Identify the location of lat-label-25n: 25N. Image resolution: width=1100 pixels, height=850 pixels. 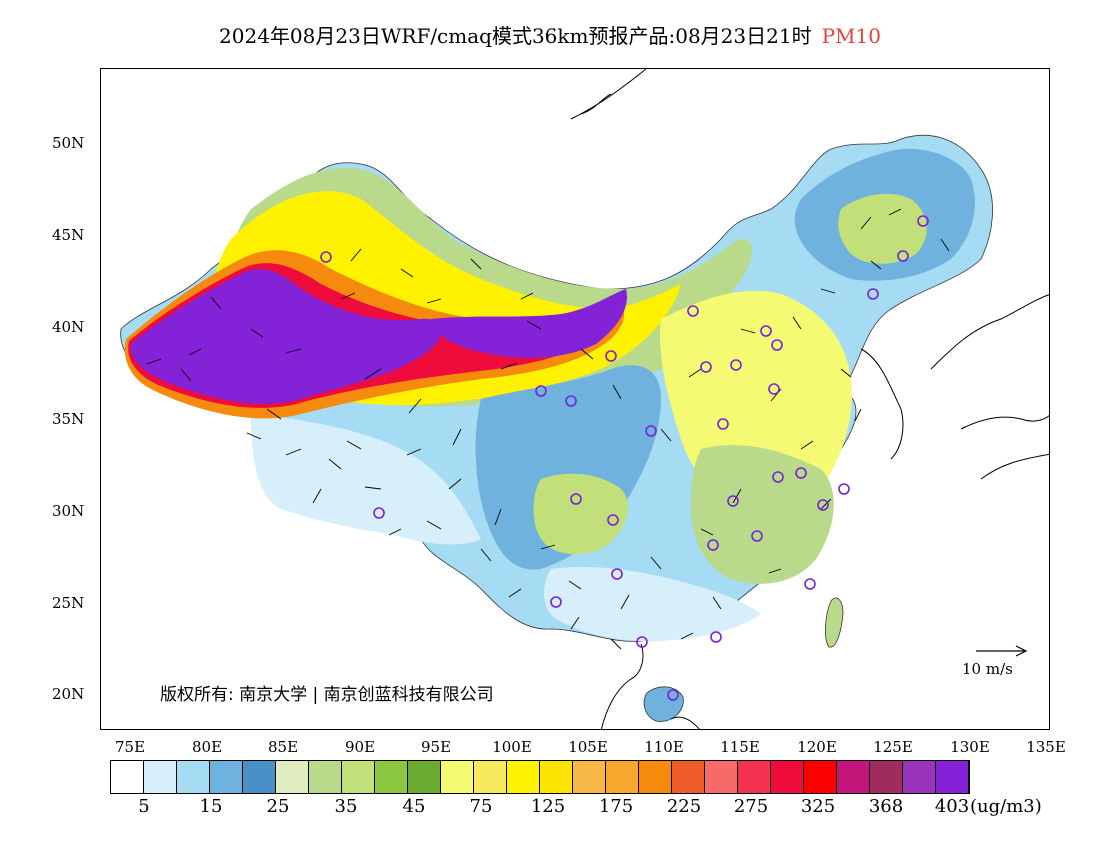
(68, 603).